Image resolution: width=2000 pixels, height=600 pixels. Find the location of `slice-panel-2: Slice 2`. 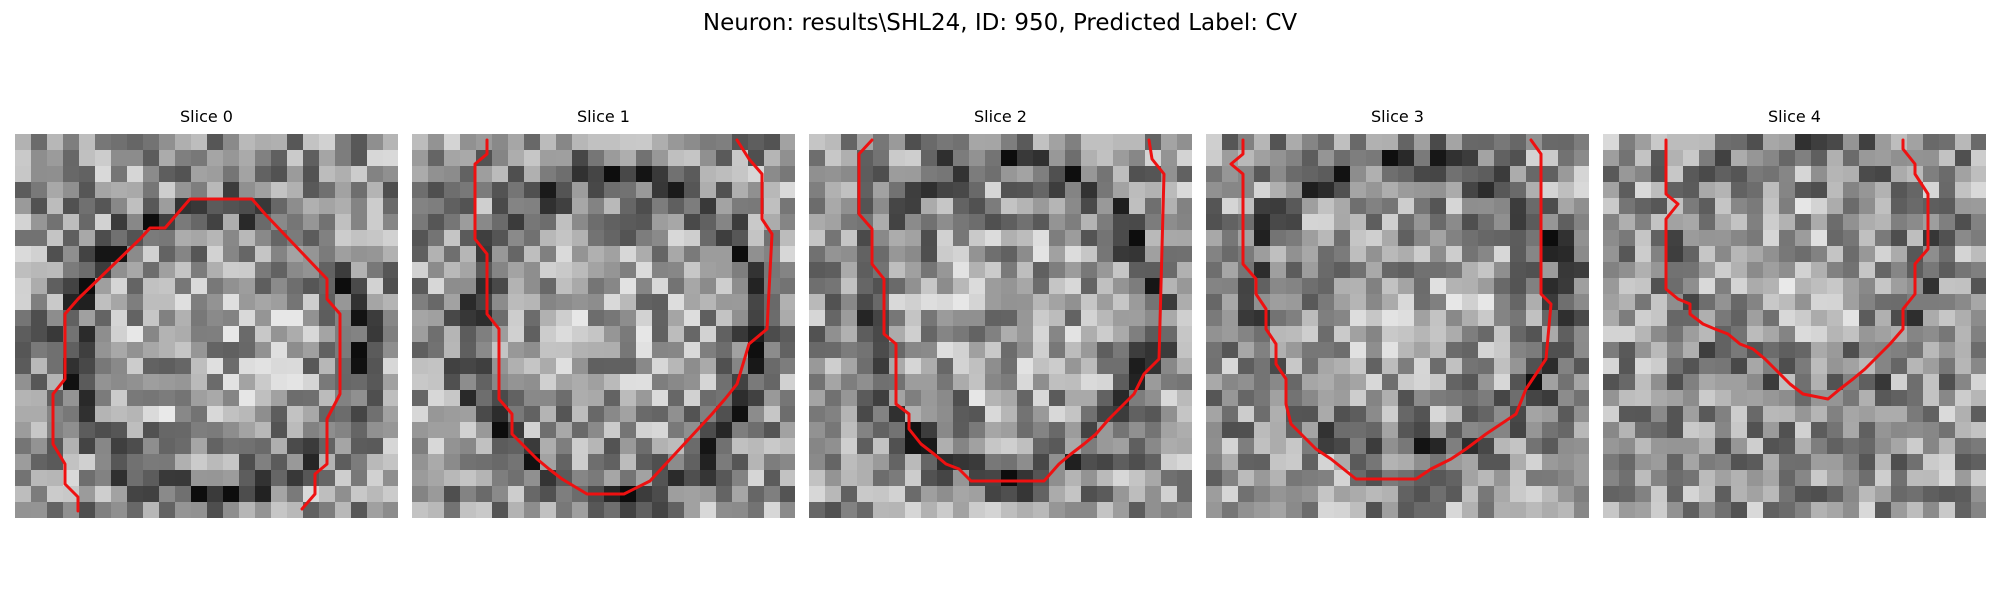

slice-panel-2: Slice 2 is located at coordinates (1000, 315).